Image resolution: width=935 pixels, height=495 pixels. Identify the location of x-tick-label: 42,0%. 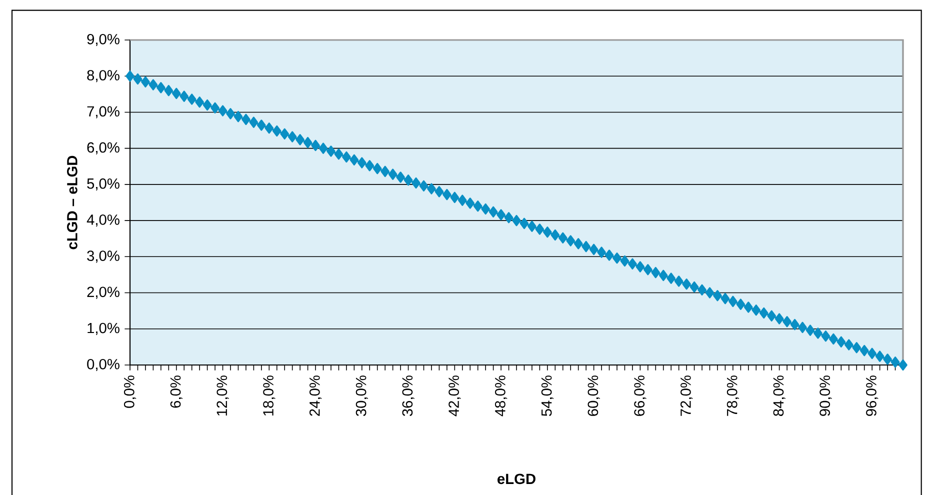
(454, 396).